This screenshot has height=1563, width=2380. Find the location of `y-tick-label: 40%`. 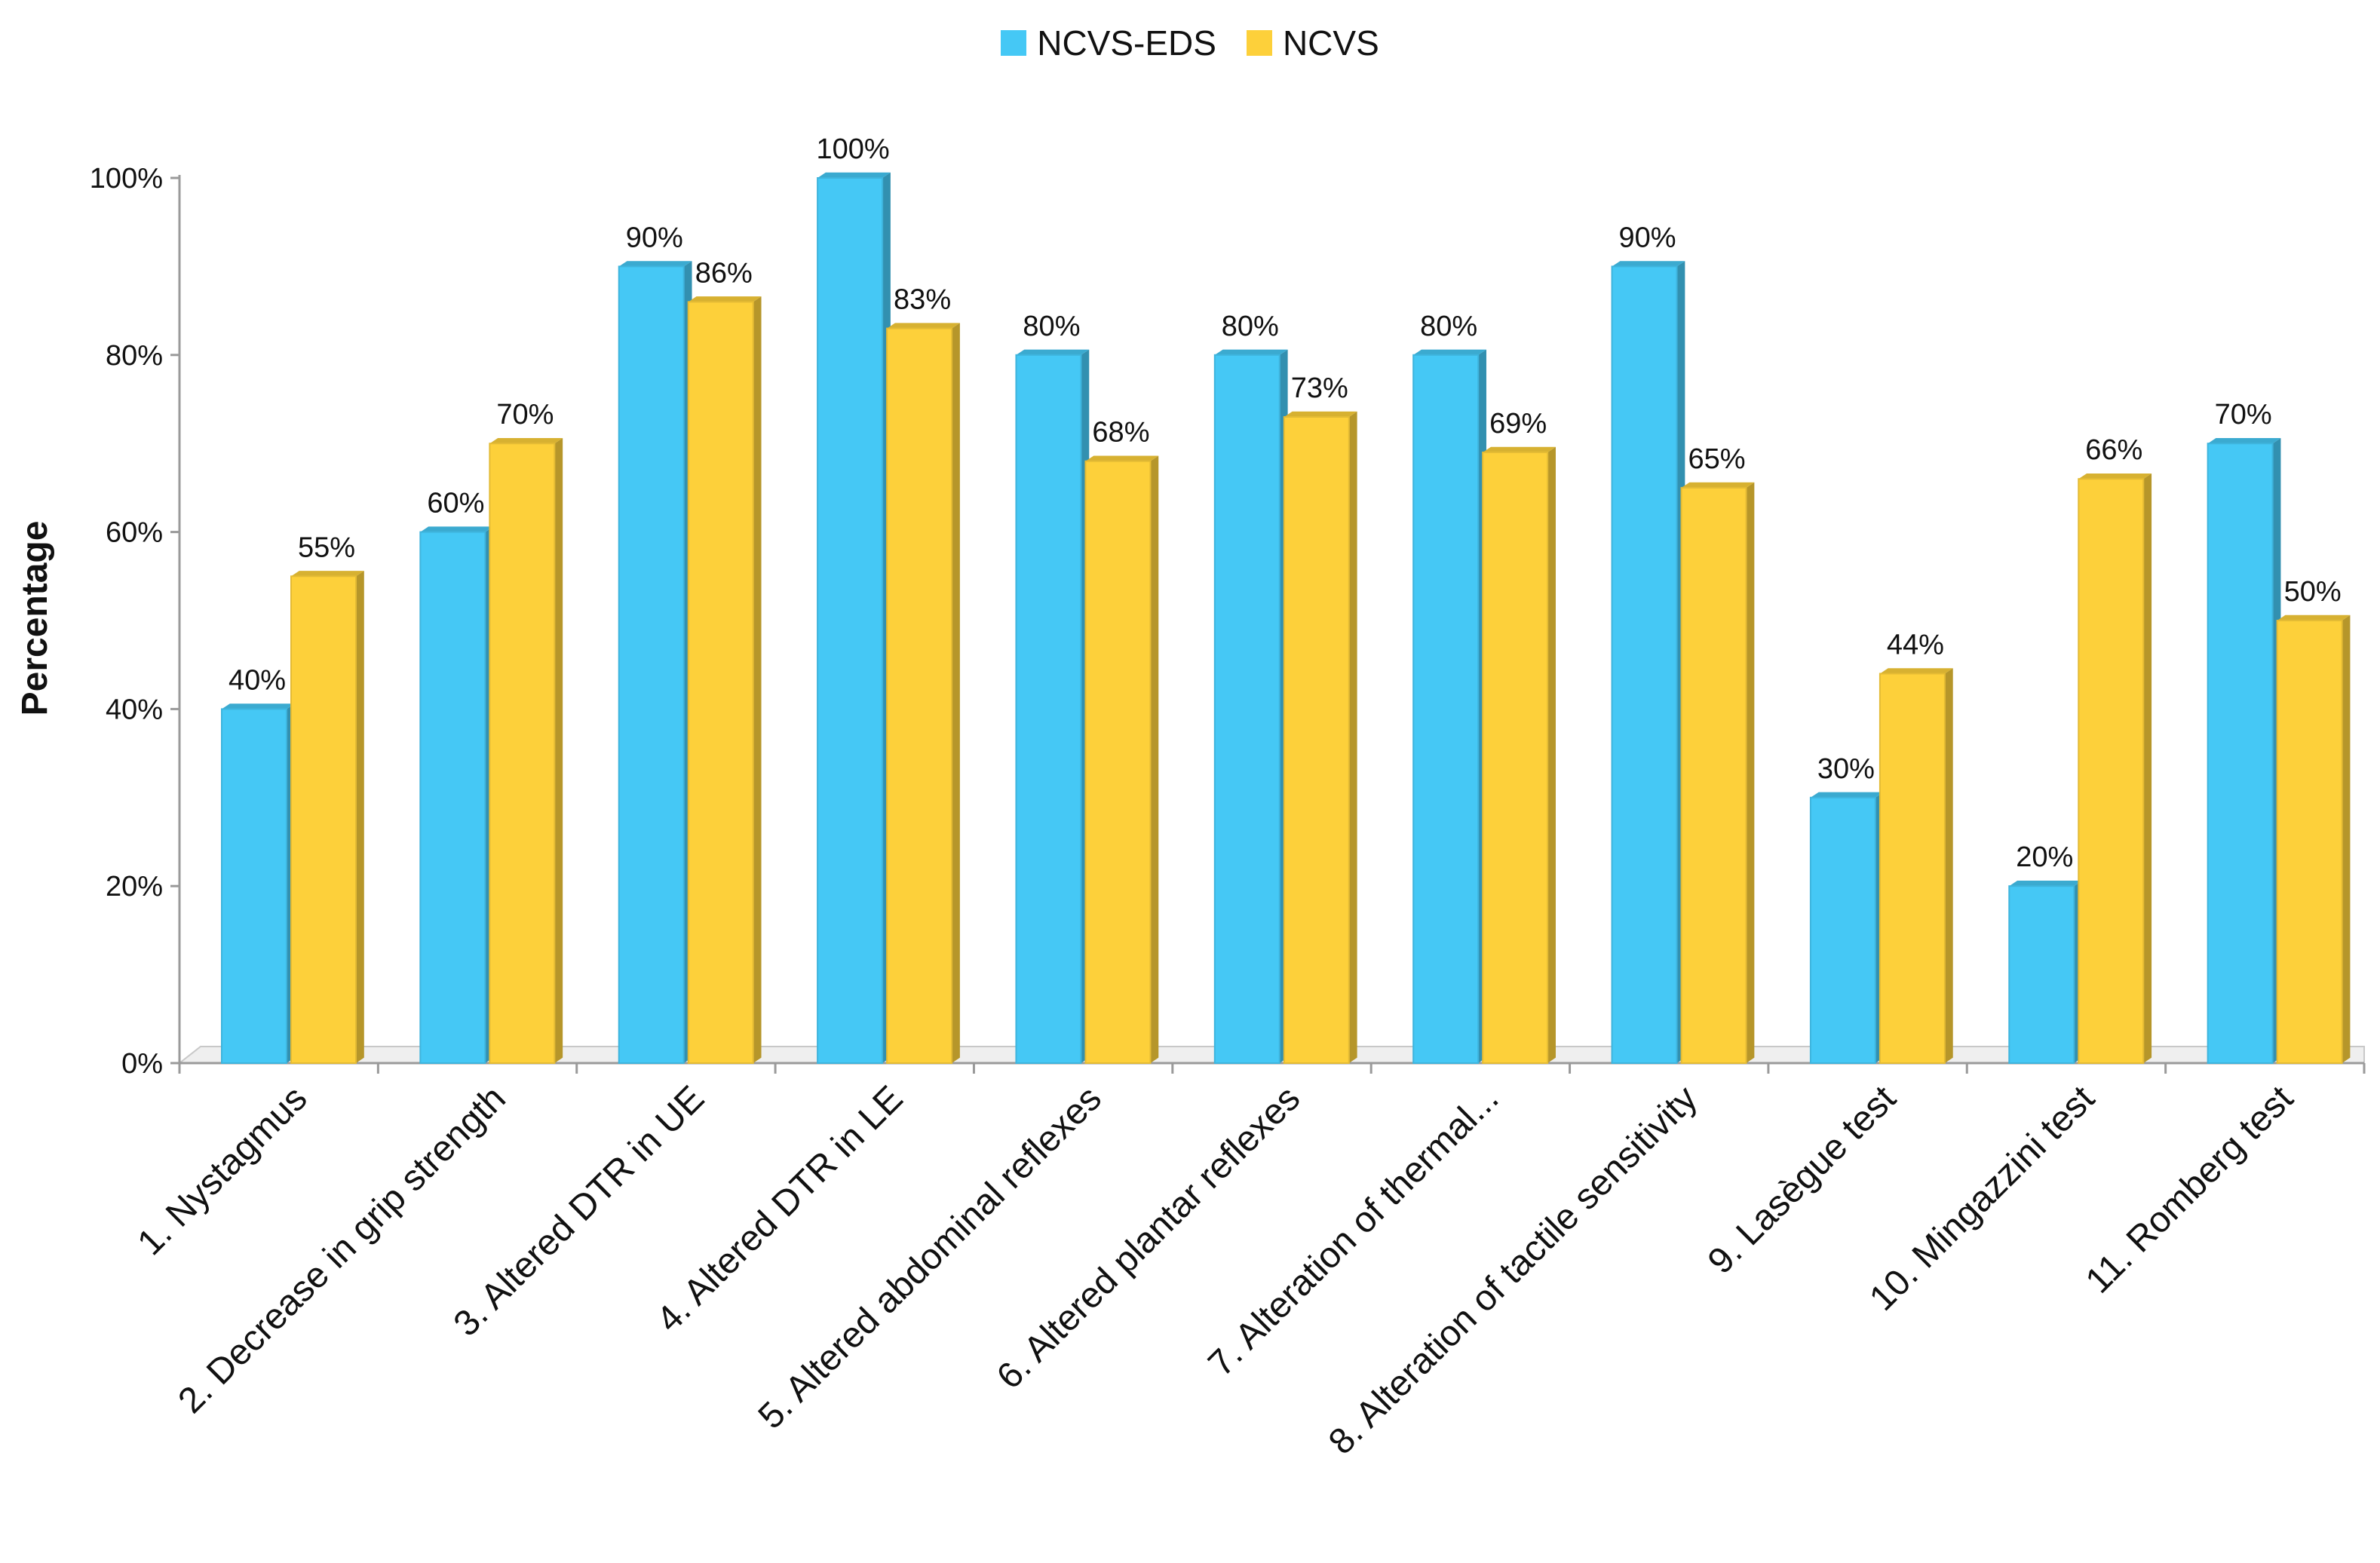

y-tick-label: 40% is located at coordinates (134, 709).